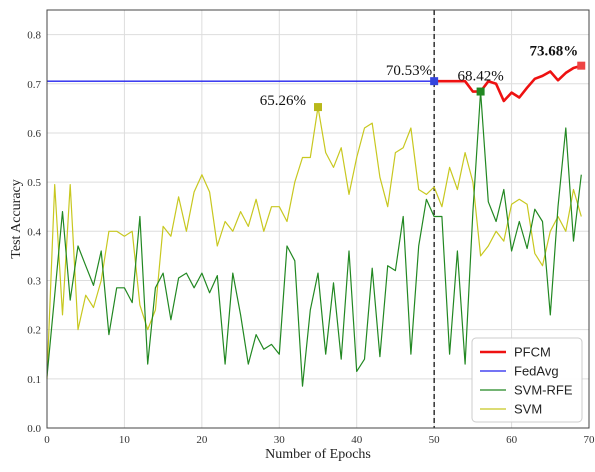 Image resolution: width=595 pixels, height=472 pixels. I want to click on y-tick-label: 0.2, so click(34, 331).